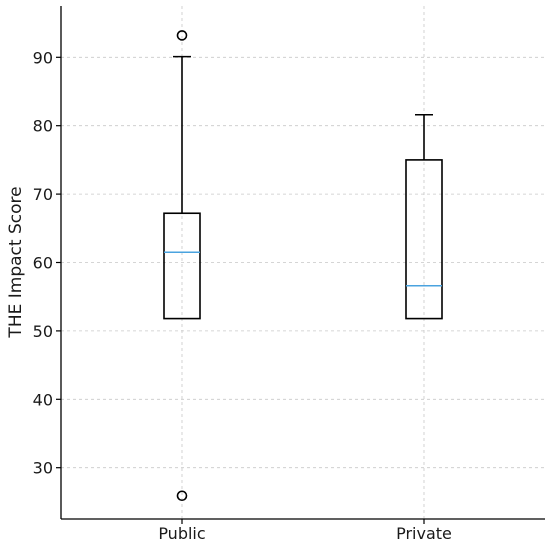 The width and height of the screenshot is (550, 545). Describe the element at coordinates (43, 468) in the screenshot. I see `y-tick-label: 30` at that location.